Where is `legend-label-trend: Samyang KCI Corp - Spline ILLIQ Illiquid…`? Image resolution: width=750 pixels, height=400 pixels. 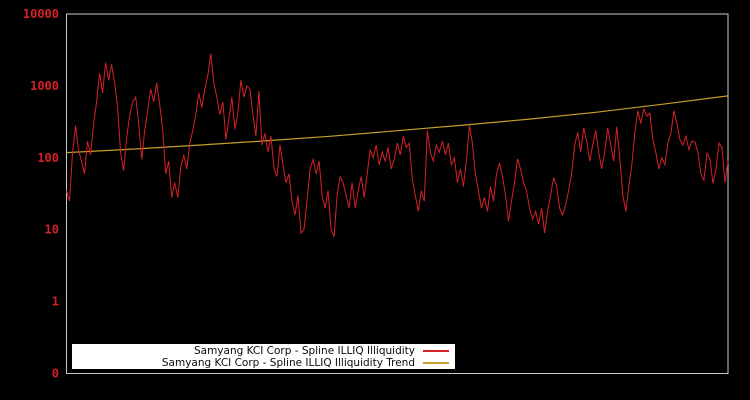
legend-label-trend: Samyang KCI Corp - Spline ILLIQ Illiquid… is located at coordinates (288, 362).